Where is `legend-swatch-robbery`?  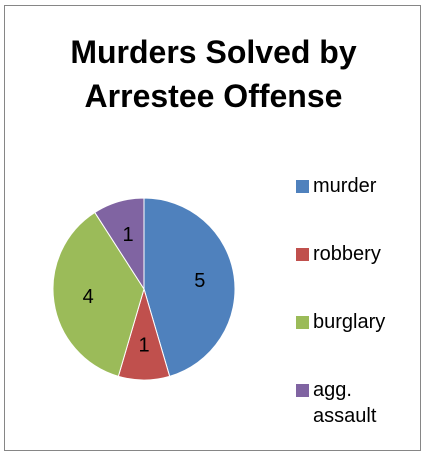
legend-swatch-robbery is located at coordinates (302, 254).